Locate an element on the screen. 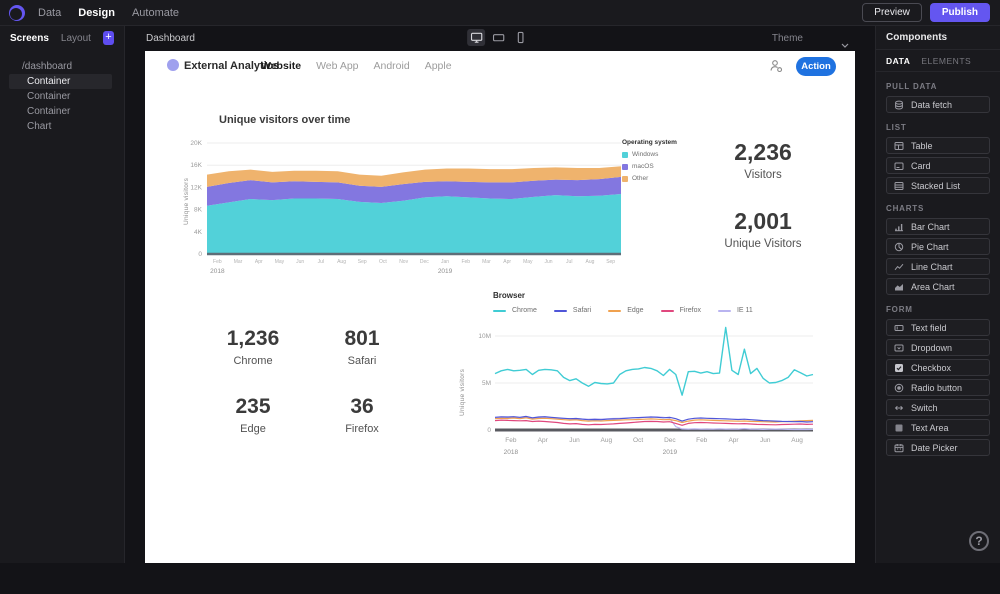  nav-automate: Automate is located at coordinates (155, 12).